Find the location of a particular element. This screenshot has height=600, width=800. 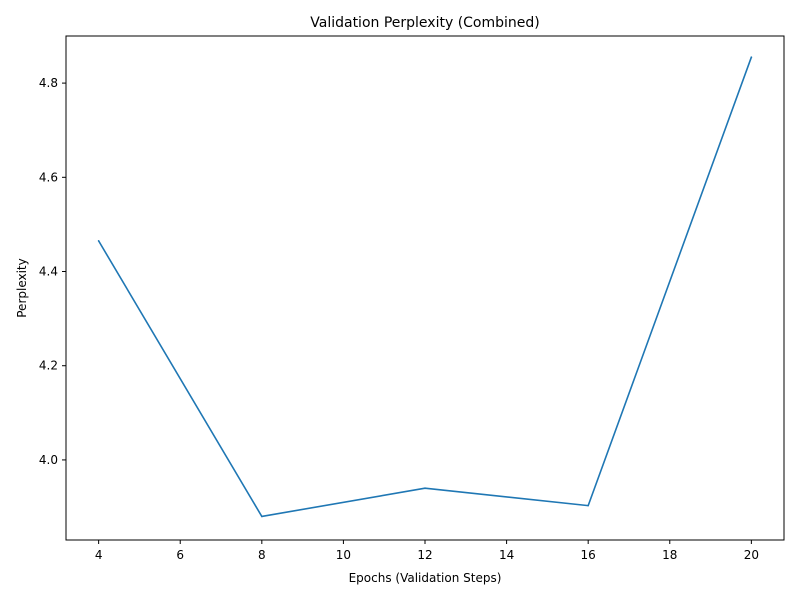

x-tick-label: 6 is located at coordinates (180, 555).